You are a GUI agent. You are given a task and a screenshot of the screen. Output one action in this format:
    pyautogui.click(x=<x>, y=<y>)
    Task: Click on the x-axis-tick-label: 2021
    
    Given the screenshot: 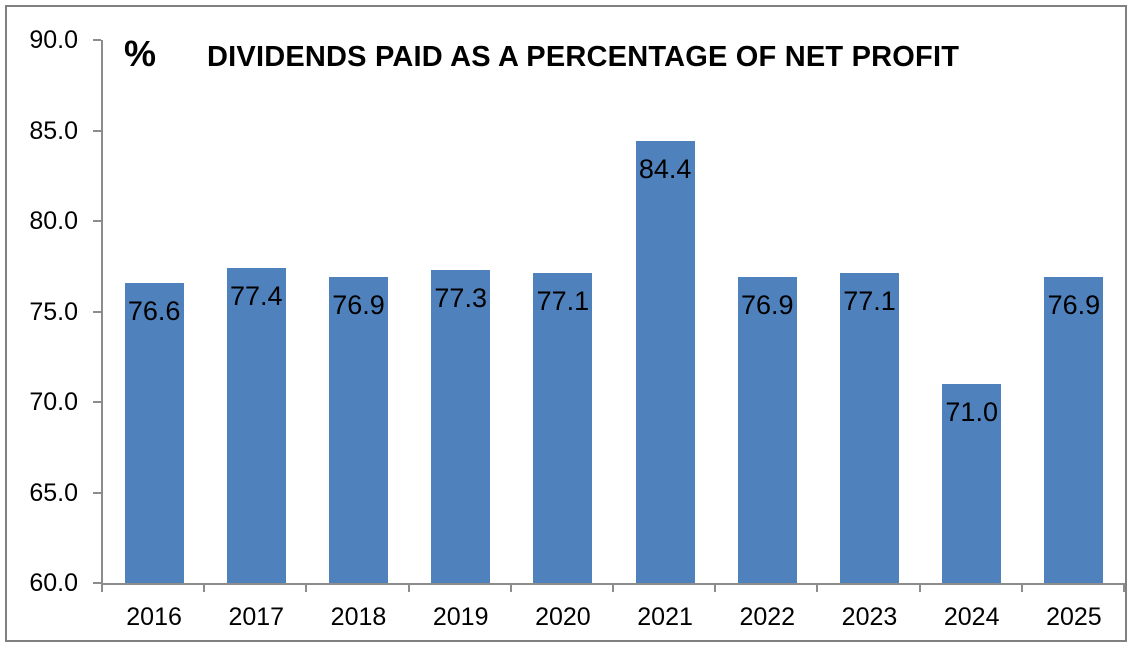 What is the action you would take?
    pyautogui.click(x=665, y=617)
    